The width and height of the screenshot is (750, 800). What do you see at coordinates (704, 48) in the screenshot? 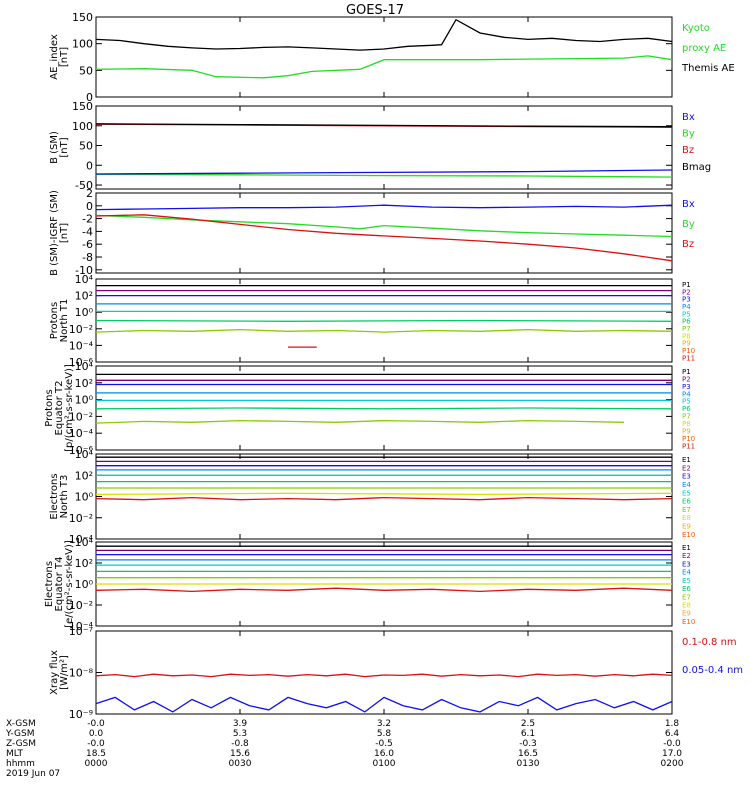
I see `legend-entry: proxy AE` at bounding box center [704, 48].